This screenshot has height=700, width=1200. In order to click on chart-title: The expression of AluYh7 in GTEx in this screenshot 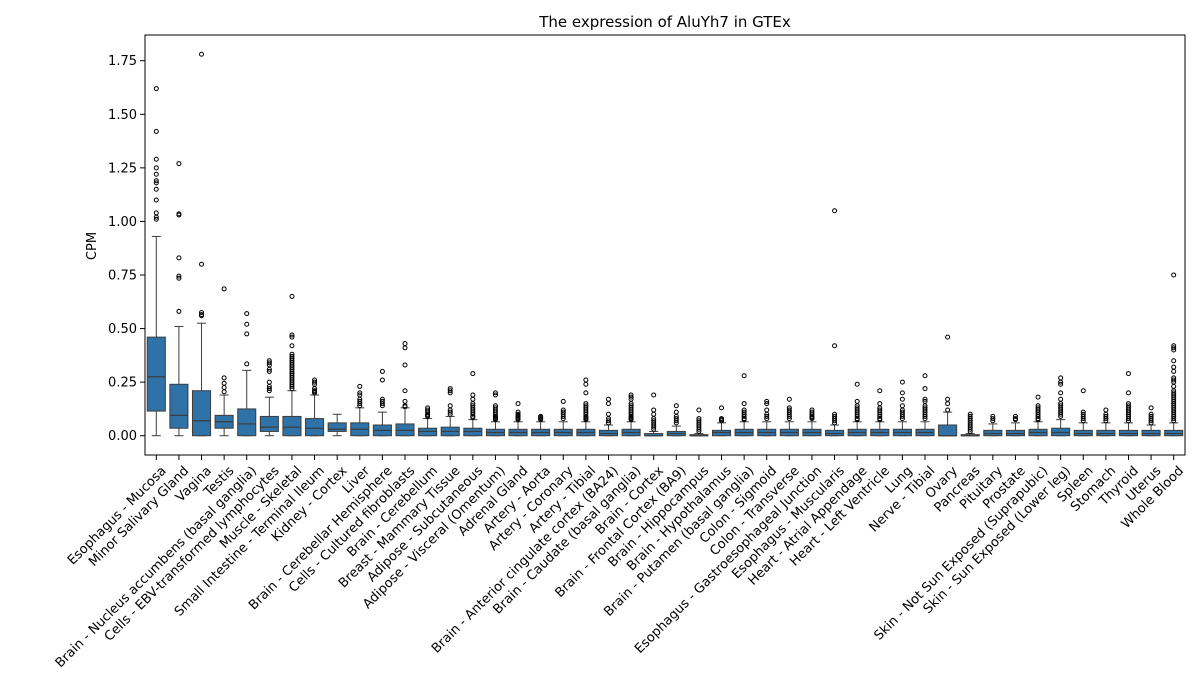, I will do `click(664, 22)`.